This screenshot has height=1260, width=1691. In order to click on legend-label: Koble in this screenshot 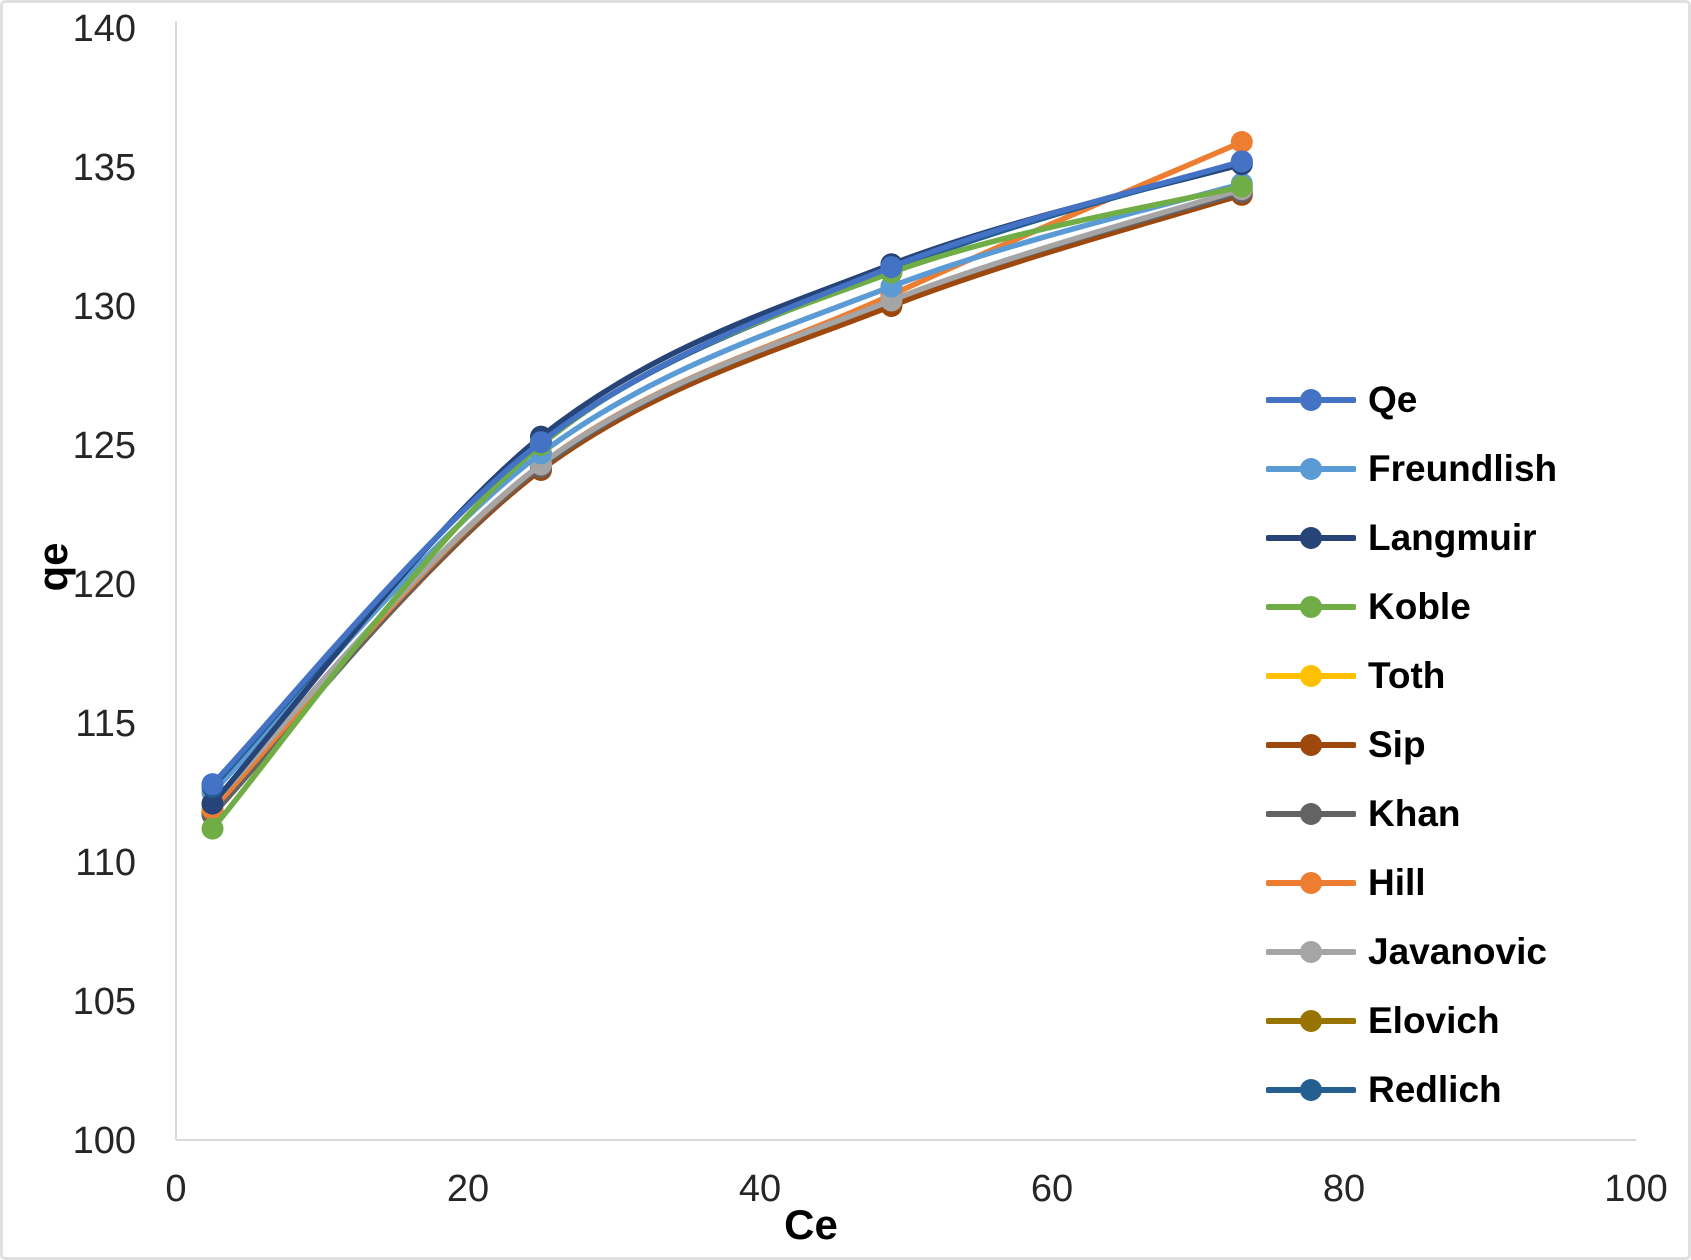, I will do `click(1419, 606)`.